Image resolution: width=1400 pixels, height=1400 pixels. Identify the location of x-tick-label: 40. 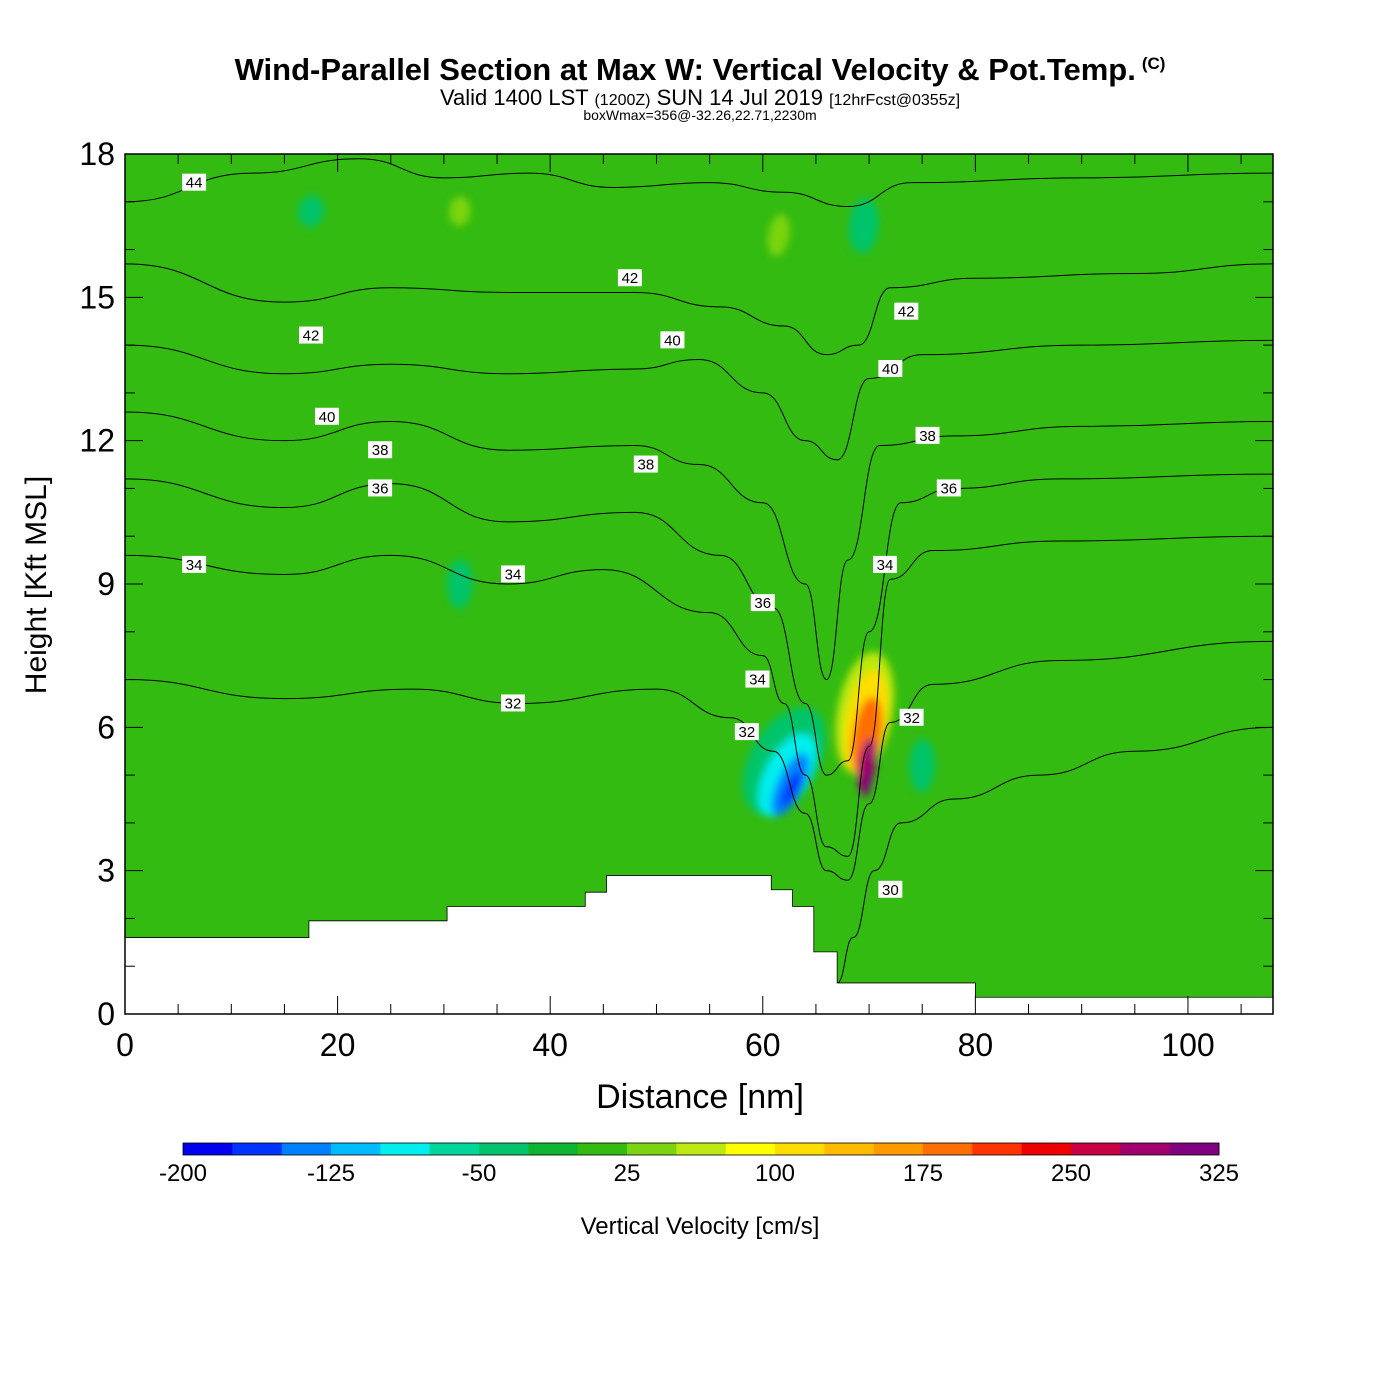
(550, 1045).